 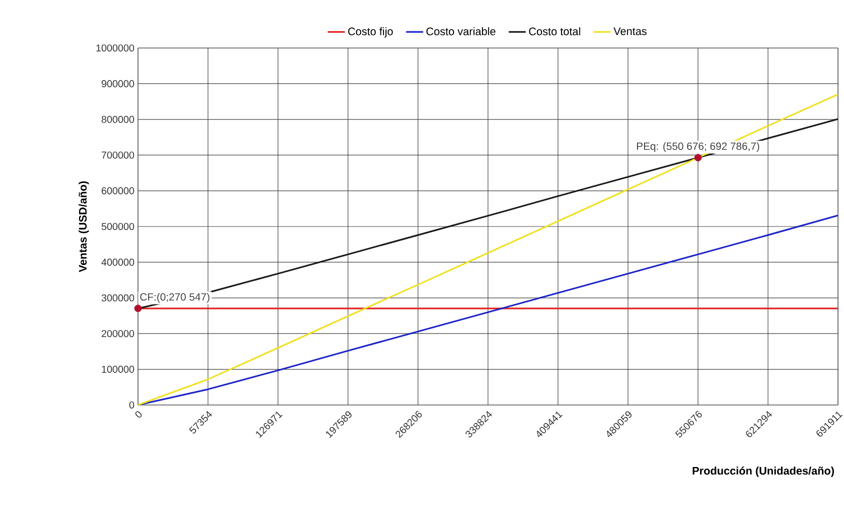 I want to click on legend-label: Ventas, so click(x=630, y=31).